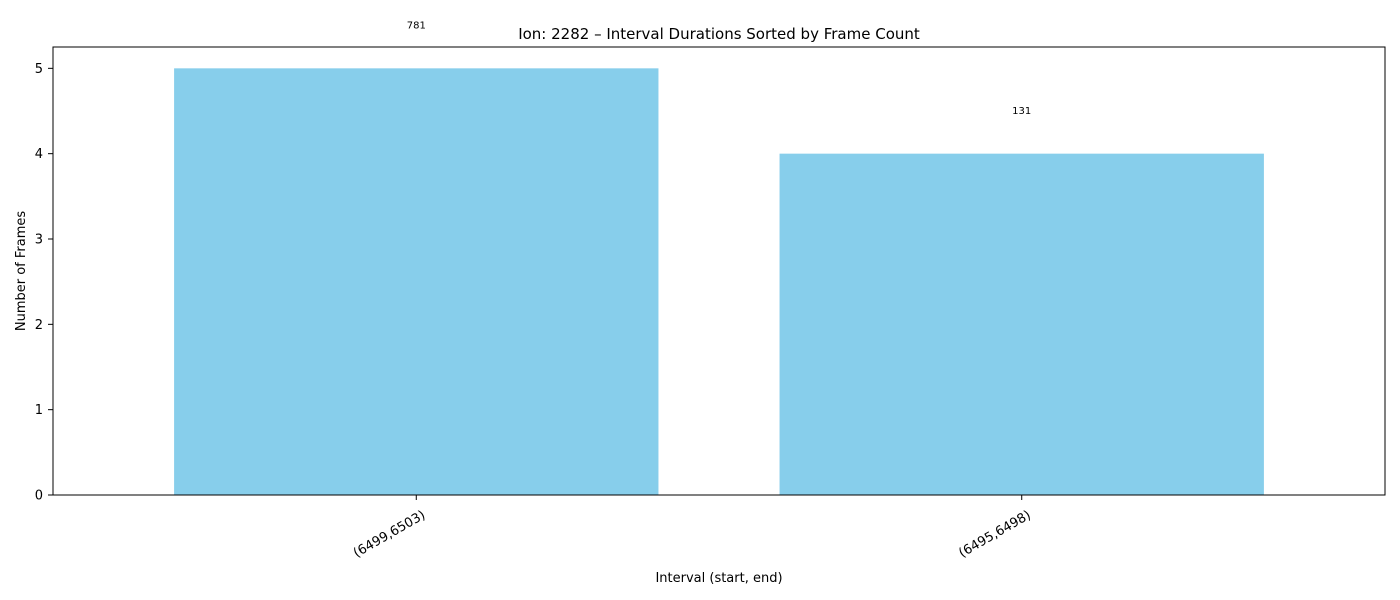  I want to click on x-tick-label-0: (6499,6503), so click(389, 534).